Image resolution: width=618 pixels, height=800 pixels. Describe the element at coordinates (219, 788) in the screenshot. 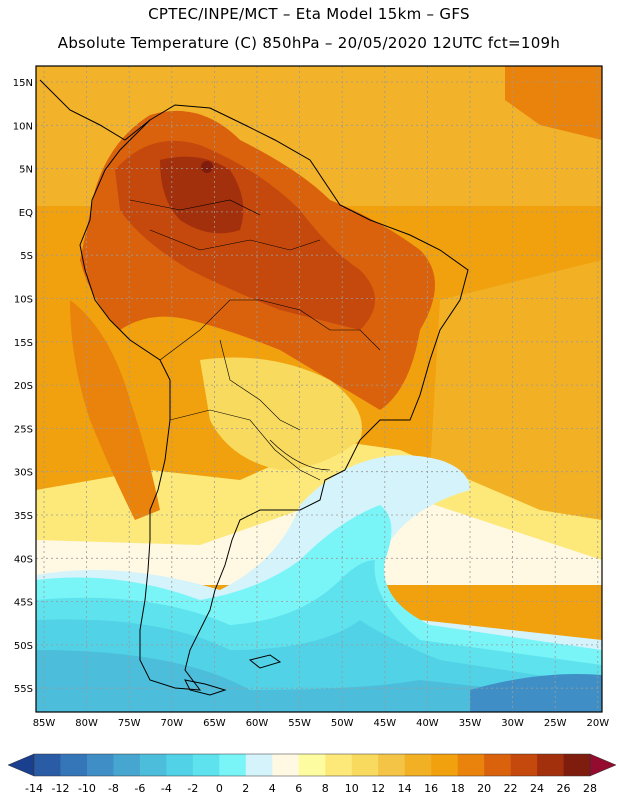

I see `colorbar-label: 0` at that location.